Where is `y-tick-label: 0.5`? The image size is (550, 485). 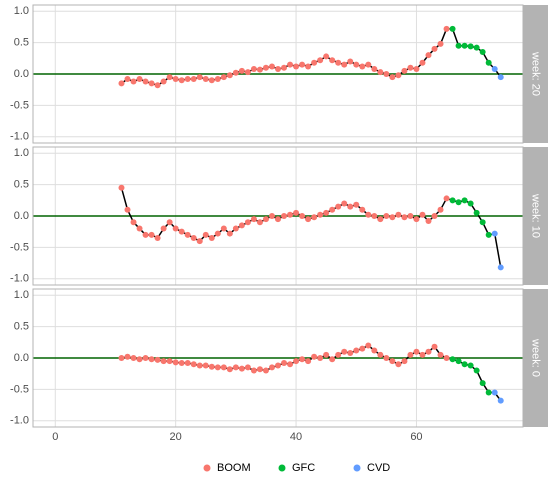 y-tick-label: 0.5 is located at coordinates (21, 43).